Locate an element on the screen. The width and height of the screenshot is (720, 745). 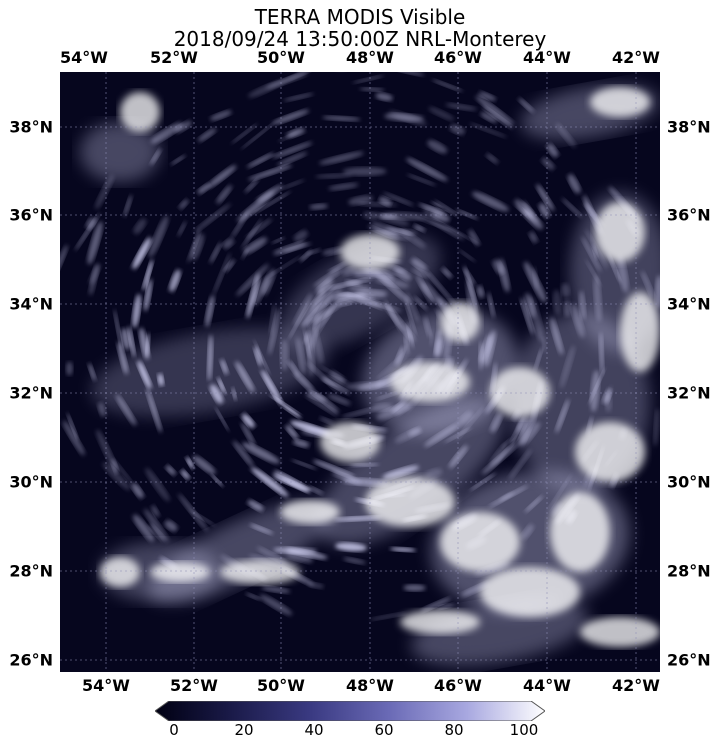
left-lat-label: 28°N is located at coordinates (31, 571).